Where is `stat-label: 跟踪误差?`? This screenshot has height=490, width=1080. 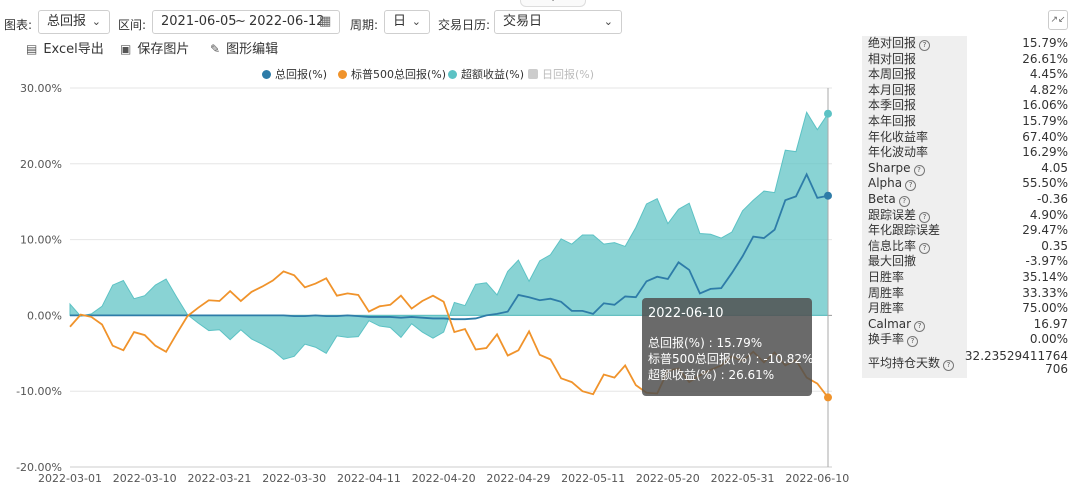 stat-label: 跟踪误差? is located at coordinates (914, 215).